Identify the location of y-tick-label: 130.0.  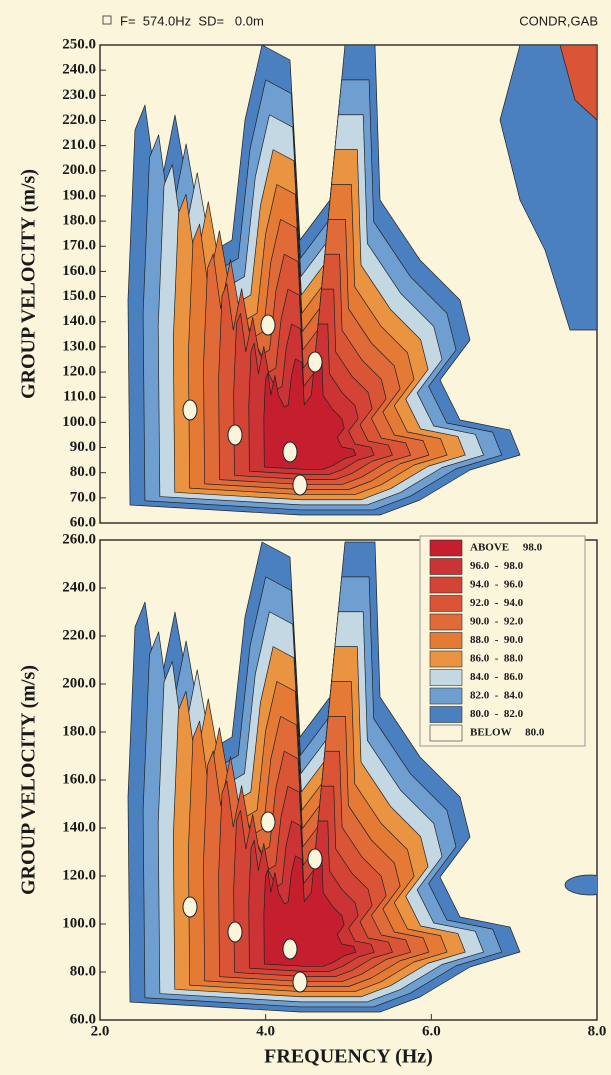
(79, 346).